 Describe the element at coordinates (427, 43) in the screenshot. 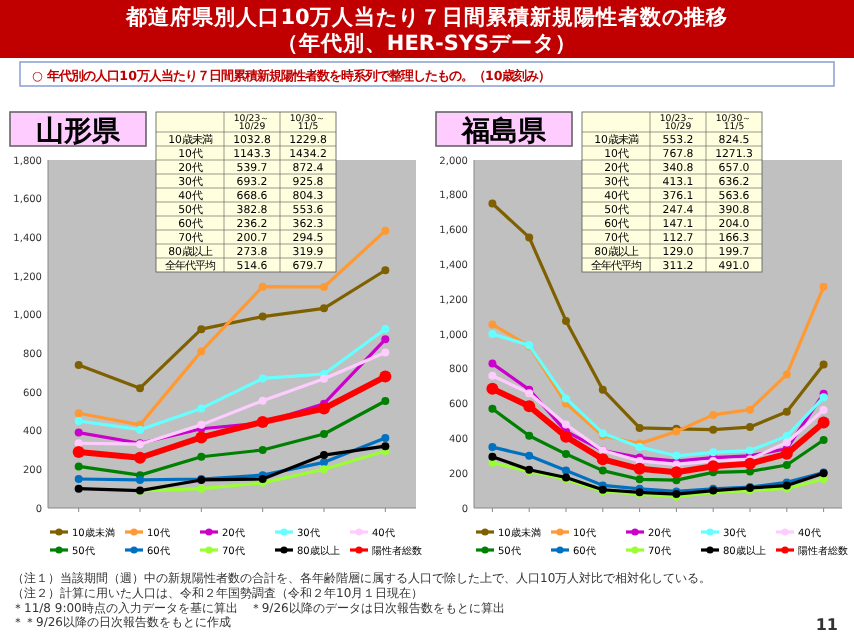

I see `text: （年代別、HER-SYSデータ）` at that location.